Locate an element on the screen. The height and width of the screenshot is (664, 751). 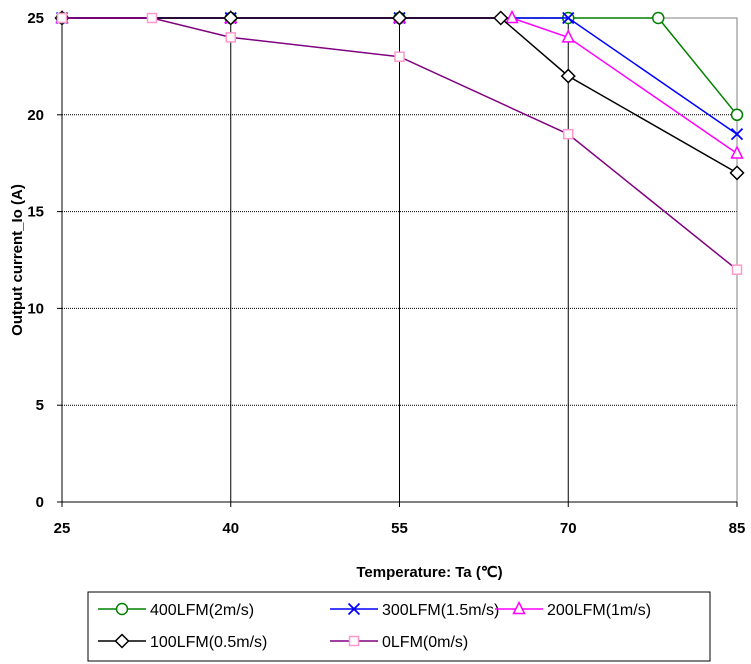
y-tick-label: 25 is located at coordinates (35, 18).